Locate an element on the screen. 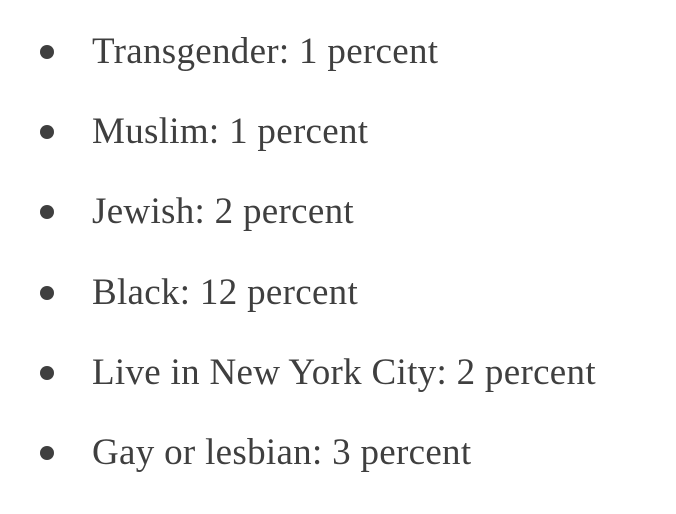  item-text: Muslim: 1 percent is located at coordinates (230, 132).